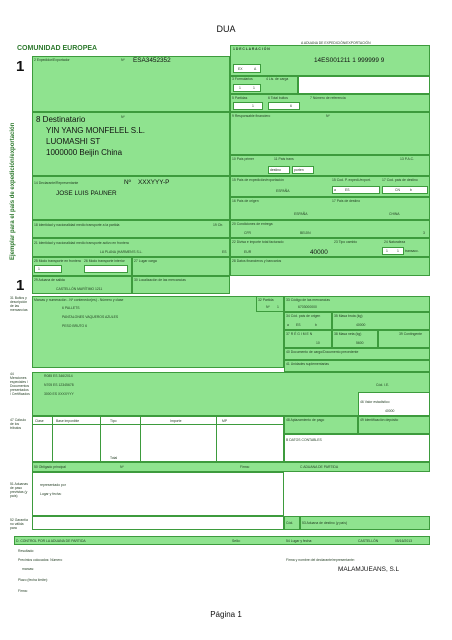 This screenshot has width=452, height=640. What do you see at coordinates (349, 60) in the screenshot?
I see `reference-code: 14ES001211 1 999999 9` at bounding box center [349, 60].